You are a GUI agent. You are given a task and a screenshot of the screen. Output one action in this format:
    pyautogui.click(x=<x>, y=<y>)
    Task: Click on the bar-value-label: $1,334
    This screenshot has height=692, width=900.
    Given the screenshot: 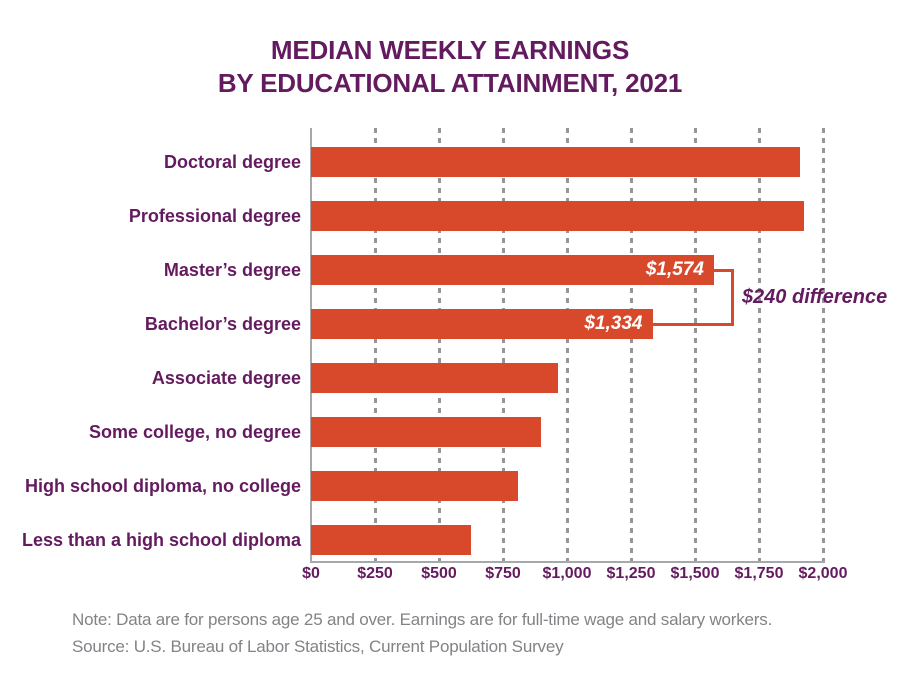 What is the action you would take?
    pyautogui.click(x=613, y=323)
    